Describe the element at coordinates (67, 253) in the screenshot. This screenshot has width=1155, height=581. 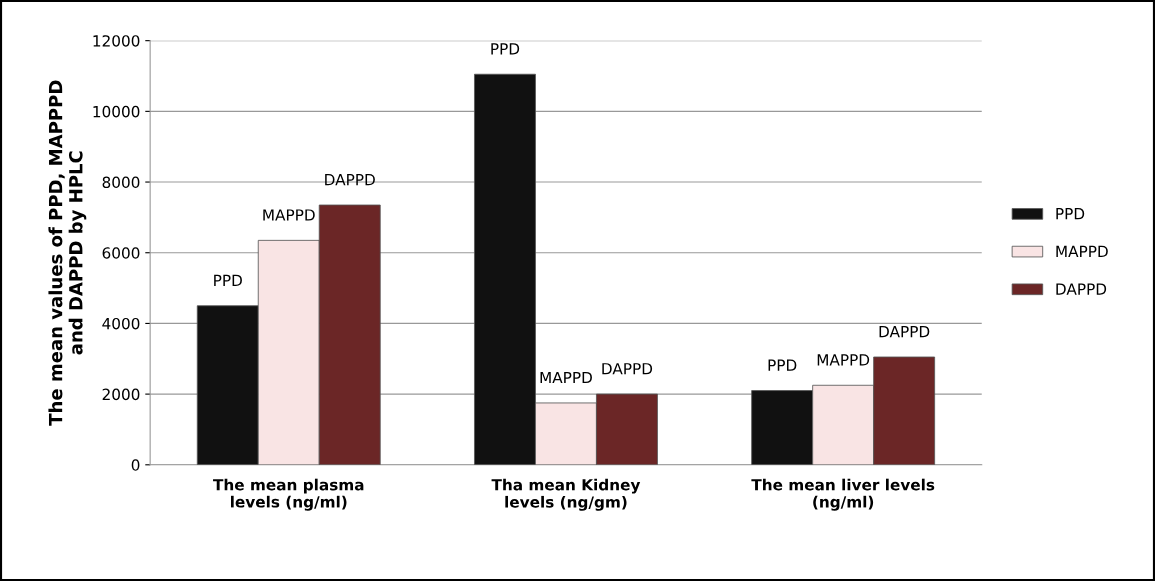
I see `y-axis-title: The mean values of PPD, MAPPPD and DAPPD by HPLC` at that location.